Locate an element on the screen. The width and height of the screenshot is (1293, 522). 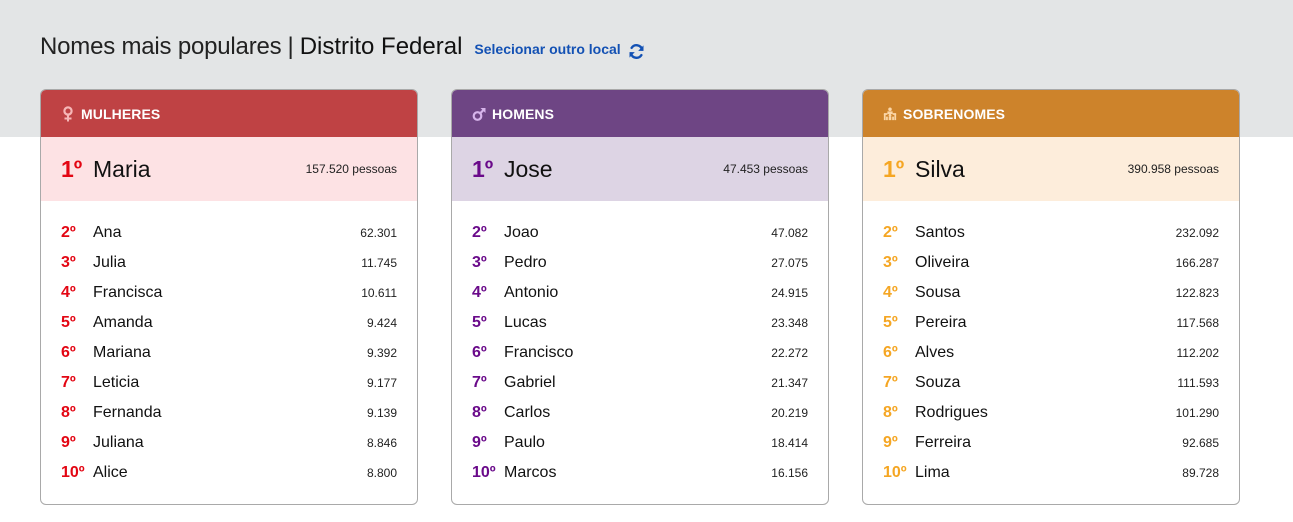
name: Silva is located at coordinates (940, 168).